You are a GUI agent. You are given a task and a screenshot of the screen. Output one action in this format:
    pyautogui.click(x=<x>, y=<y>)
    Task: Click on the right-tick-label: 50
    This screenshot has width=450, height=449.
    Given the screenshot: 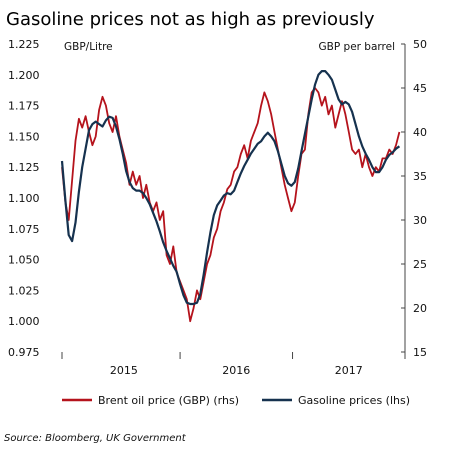 What is the action you would take?
    pyautogui.click(x=420, y=44)
    